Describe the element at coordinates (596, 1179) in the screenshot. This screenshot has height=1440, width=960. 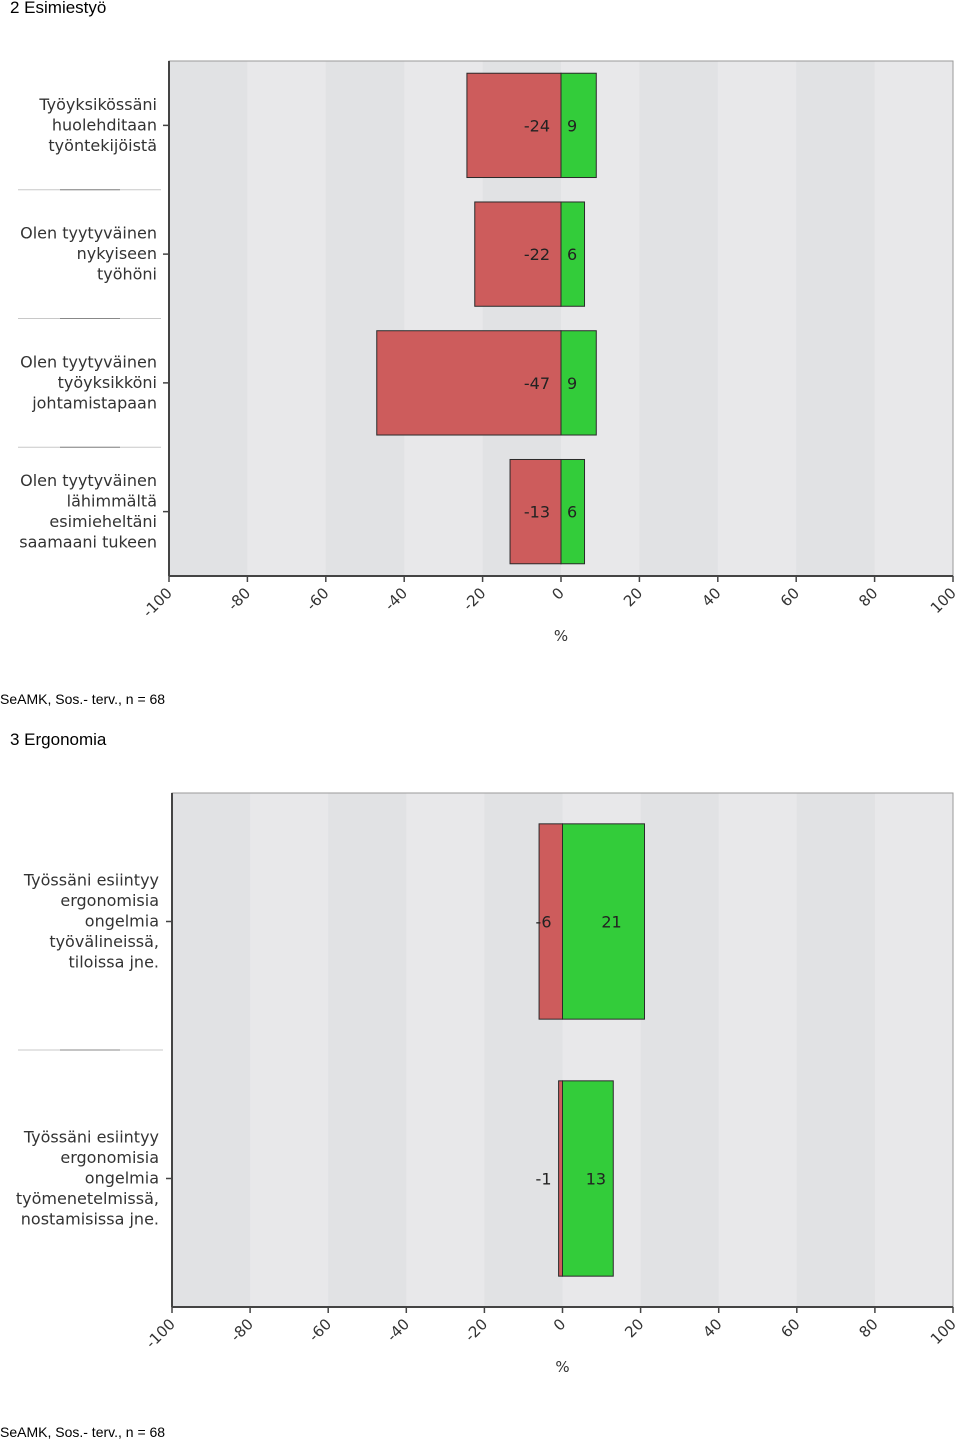
I see `data-label-positive: 13` at that location.